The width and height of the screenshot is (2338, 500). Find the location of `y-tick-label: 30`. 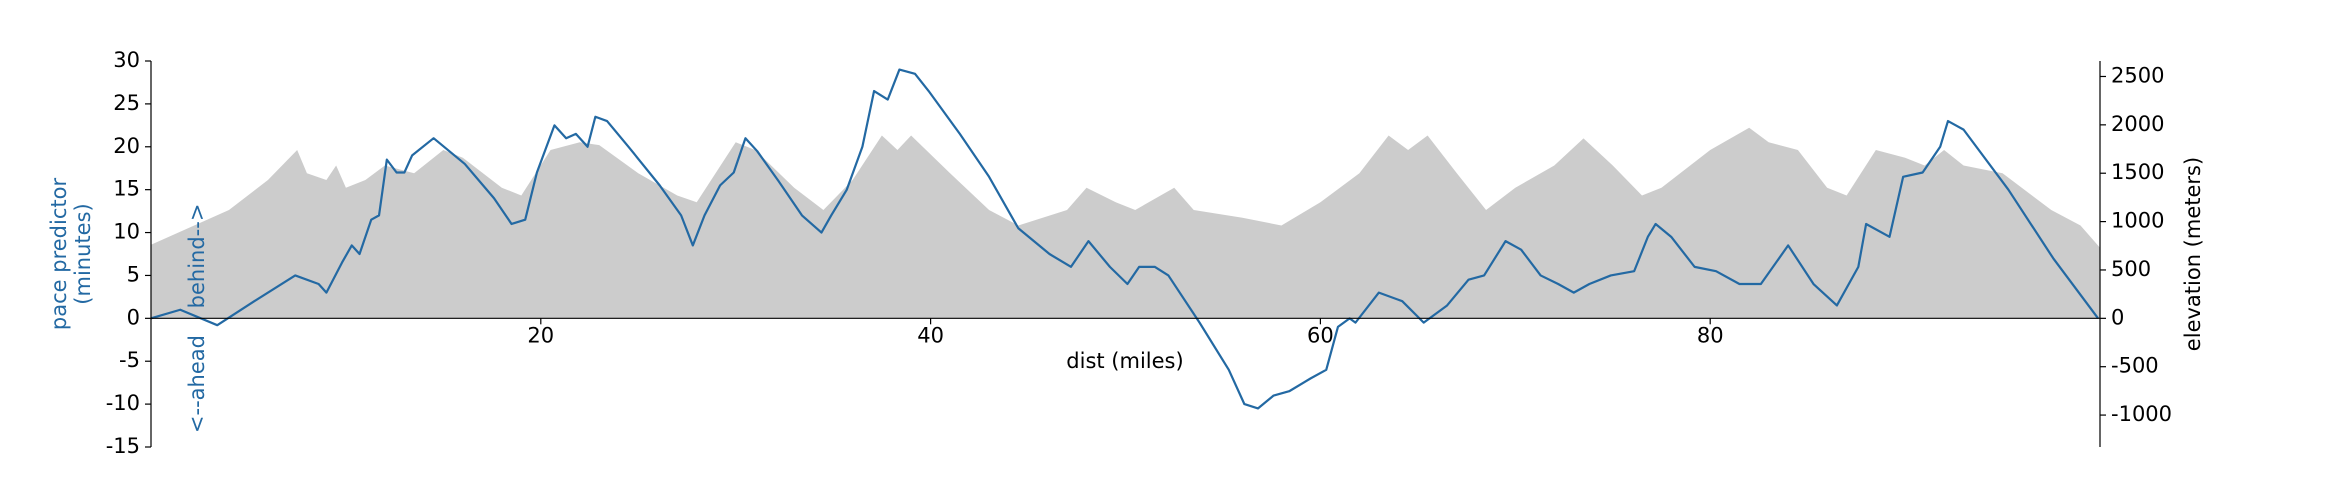

y-tick-label: 30 is located at coordinates (126, 60).